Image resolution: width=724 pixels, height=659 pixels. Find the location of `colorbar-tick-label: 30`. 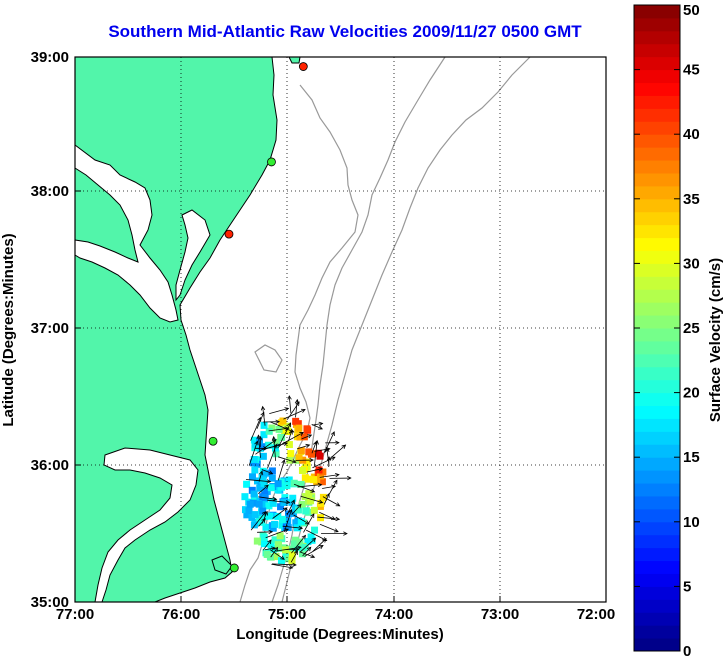

colorbar-tick-label: 30 is located at coordinates (691, 263).